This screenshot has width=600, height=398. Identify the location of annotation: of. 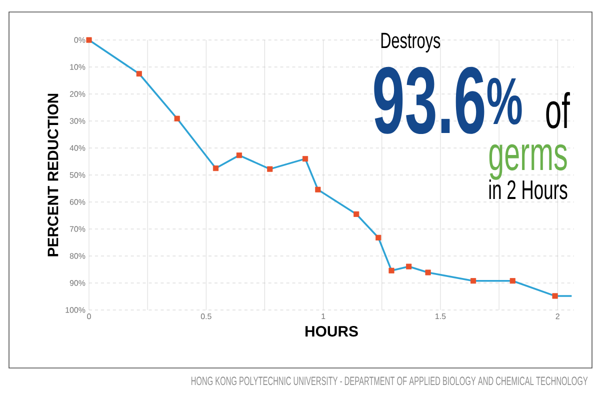
(558, 110).